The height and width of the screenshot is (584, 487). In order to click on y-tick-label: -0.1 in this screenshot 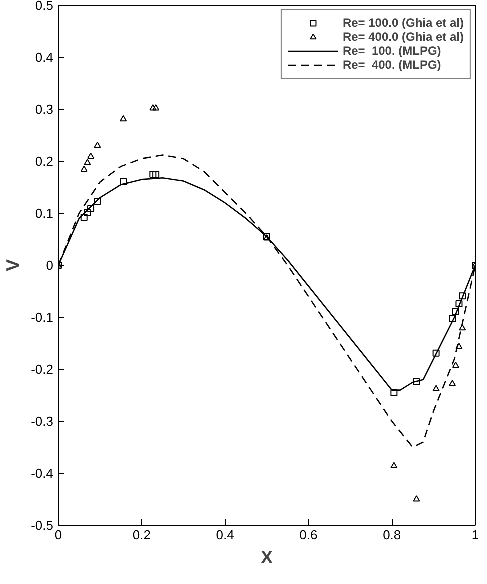, I will do `click(42, 317)`.